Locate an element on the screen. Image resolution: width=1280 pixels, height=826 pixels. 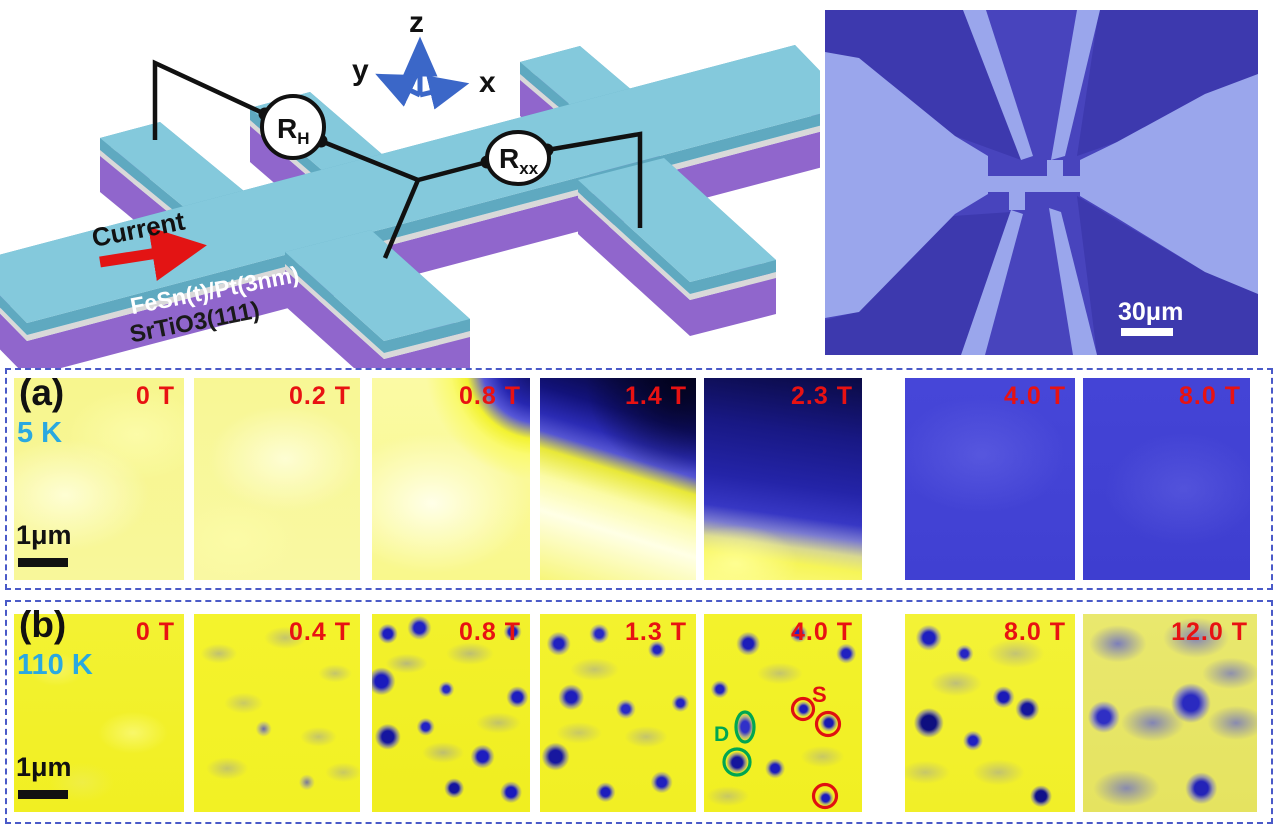
mfm-image-b-4.0T: 4.0 T D S is located at coordinates (783, 713).